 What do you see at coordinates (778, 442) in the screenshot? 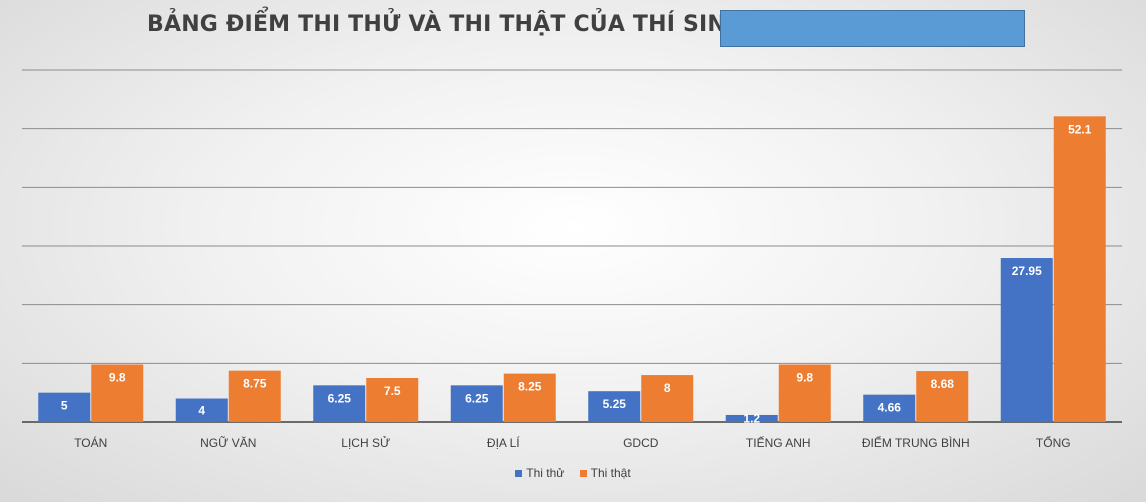
I see `category-label: TIẾNG ANH` at bounding box center [778, 442].